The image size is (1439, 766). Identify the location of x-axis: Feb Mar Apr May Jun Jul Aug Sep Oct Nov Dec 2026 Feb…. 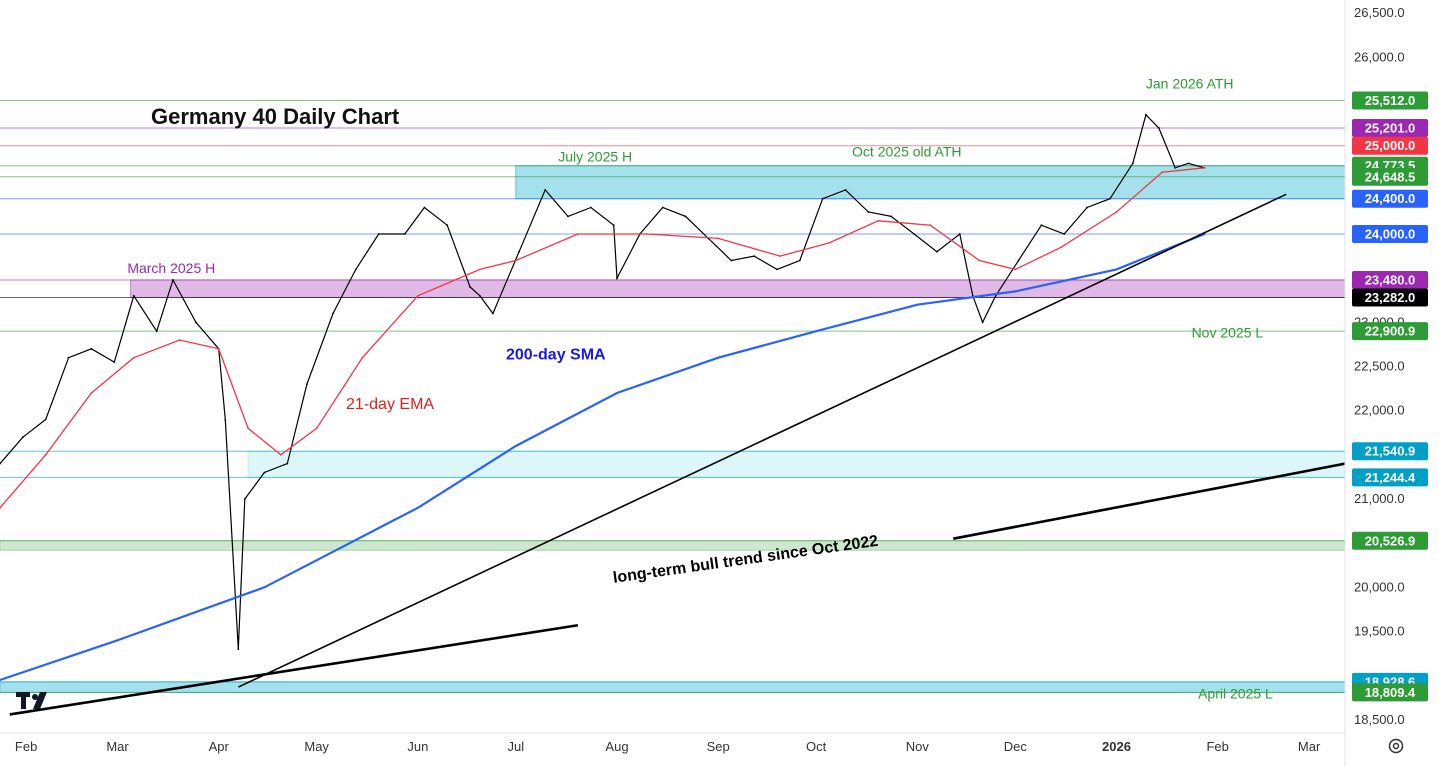
(668, 746).